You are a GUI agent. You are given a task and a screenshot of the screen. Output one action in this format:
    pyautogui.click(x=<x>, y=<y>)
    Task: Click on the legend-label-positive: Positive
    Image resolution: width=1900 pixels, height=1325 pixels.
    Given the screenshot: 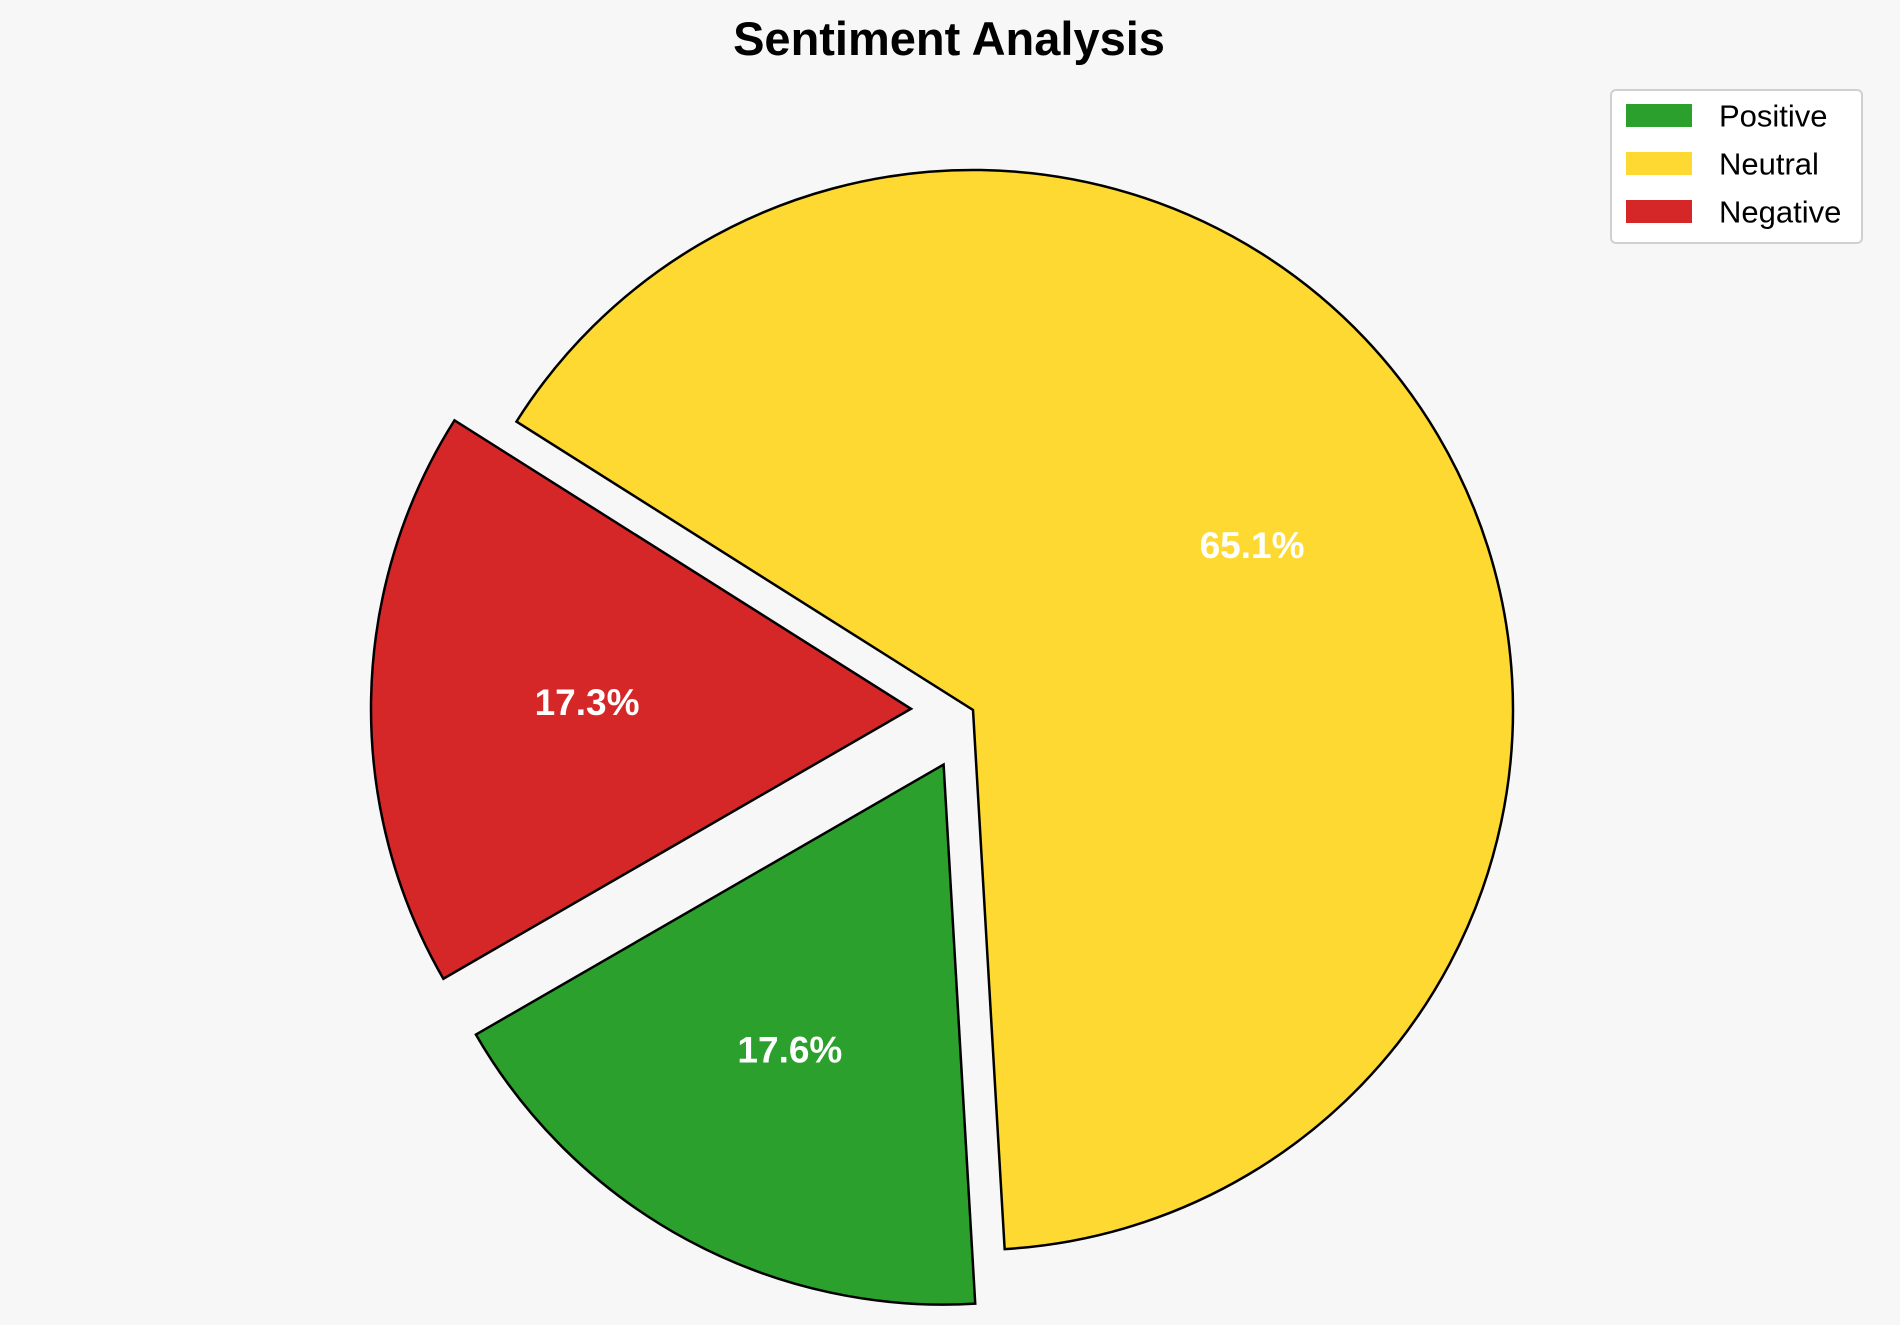 What is the action you would take?
    pyautogui.click(x=1773, y=116)
    